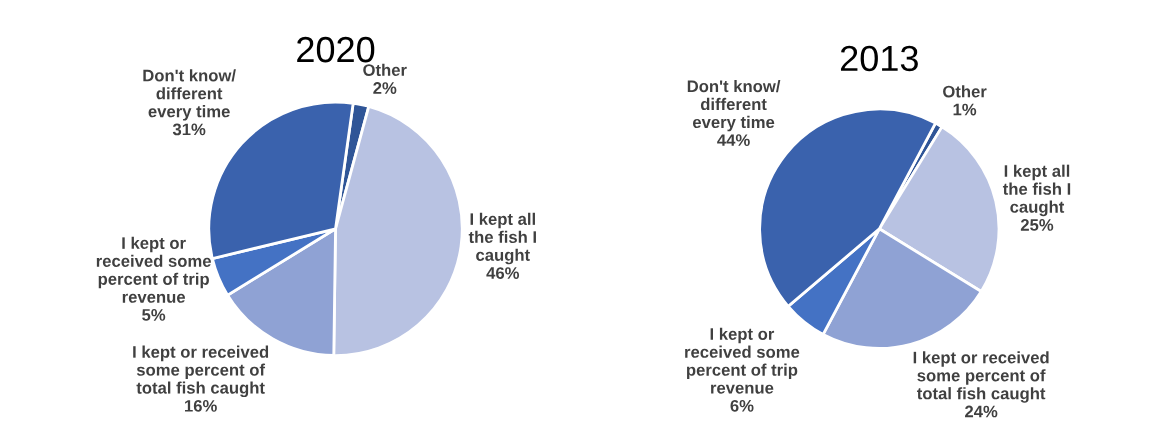  What do you see at coordinates (154, 315) in the screenshot?
I see `data-label: 5%` at bounding box center [154, 315].